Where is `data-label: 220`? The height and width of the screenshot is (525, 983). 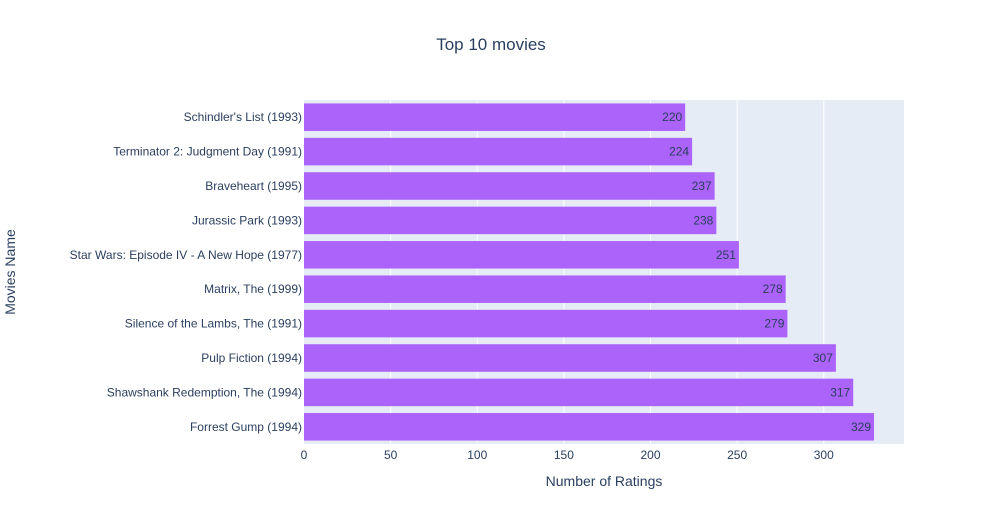 data-label: 220 is located at coordinates (672, 117).